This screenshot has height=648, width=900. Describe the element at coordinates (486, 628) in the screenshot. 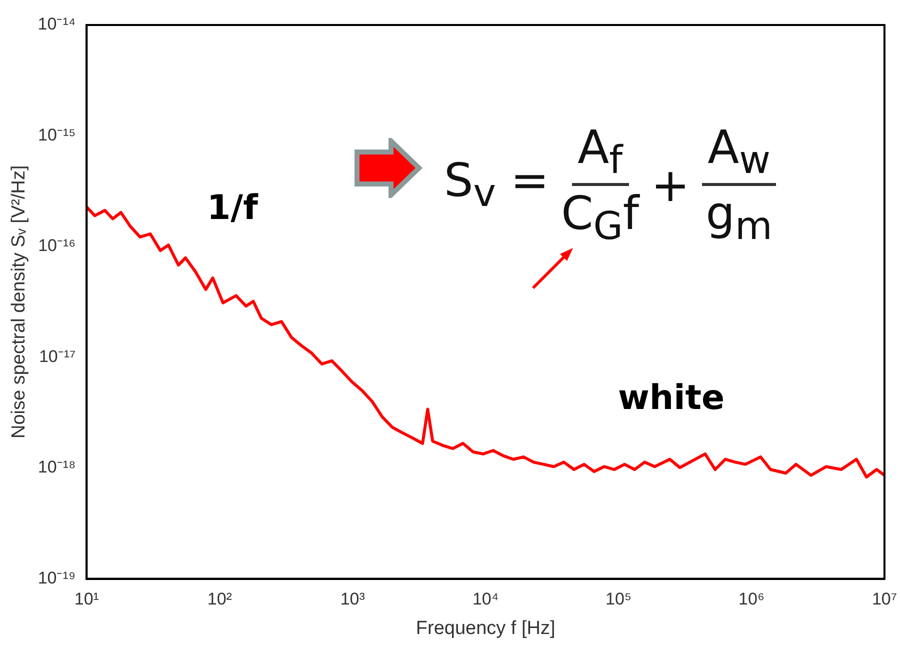

I see `x-axis-title: Frequency f [Hz]` at that location.